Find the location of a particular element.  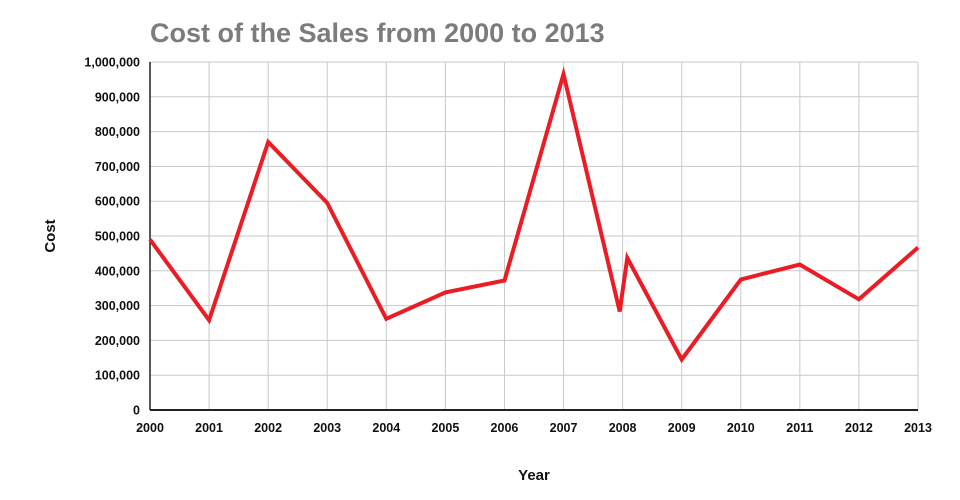

y-tick-label: 800,000 is located at coordinates (117, 132).